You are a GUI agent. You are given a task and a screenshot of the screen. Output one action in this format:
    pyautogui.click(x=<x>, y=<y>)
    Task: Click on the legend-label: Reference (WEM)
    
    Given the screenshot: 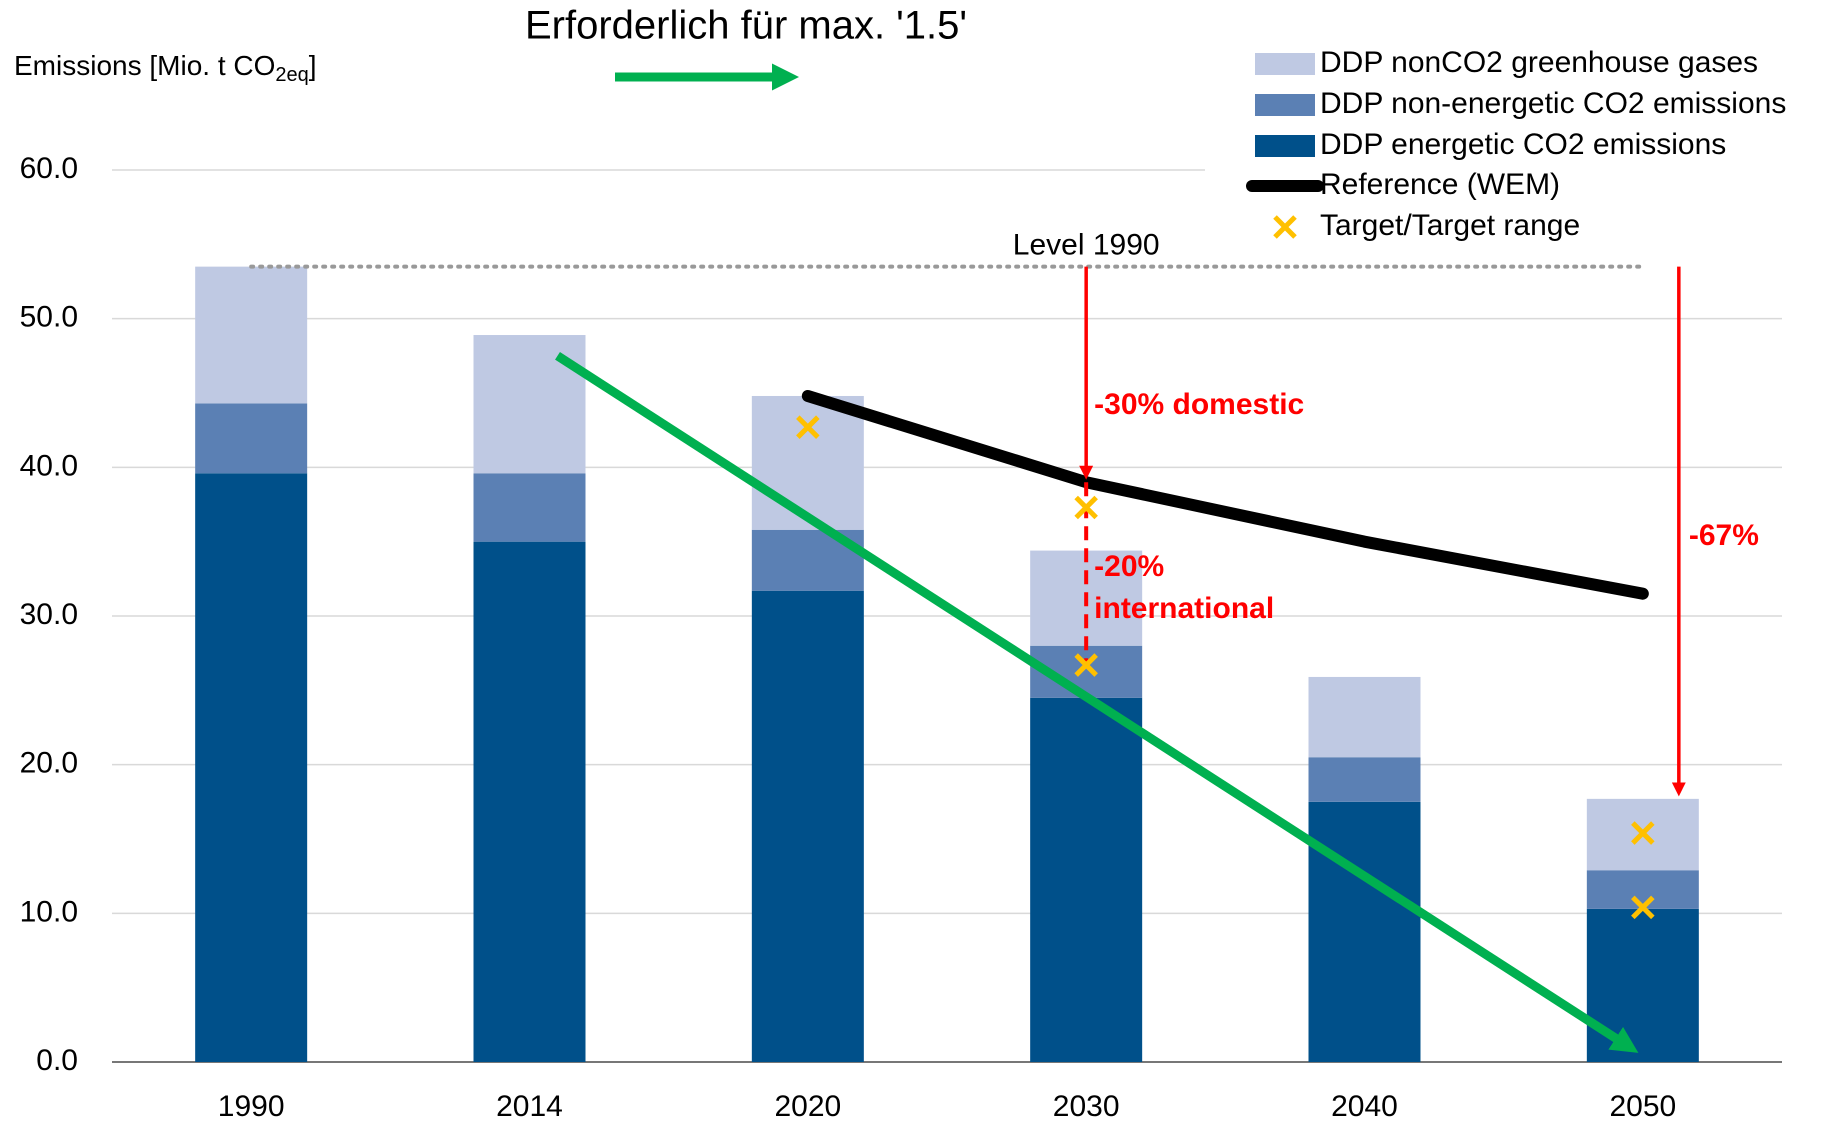 What is the action you would take?
    pyautogui.click(x=1440, y=184)
    